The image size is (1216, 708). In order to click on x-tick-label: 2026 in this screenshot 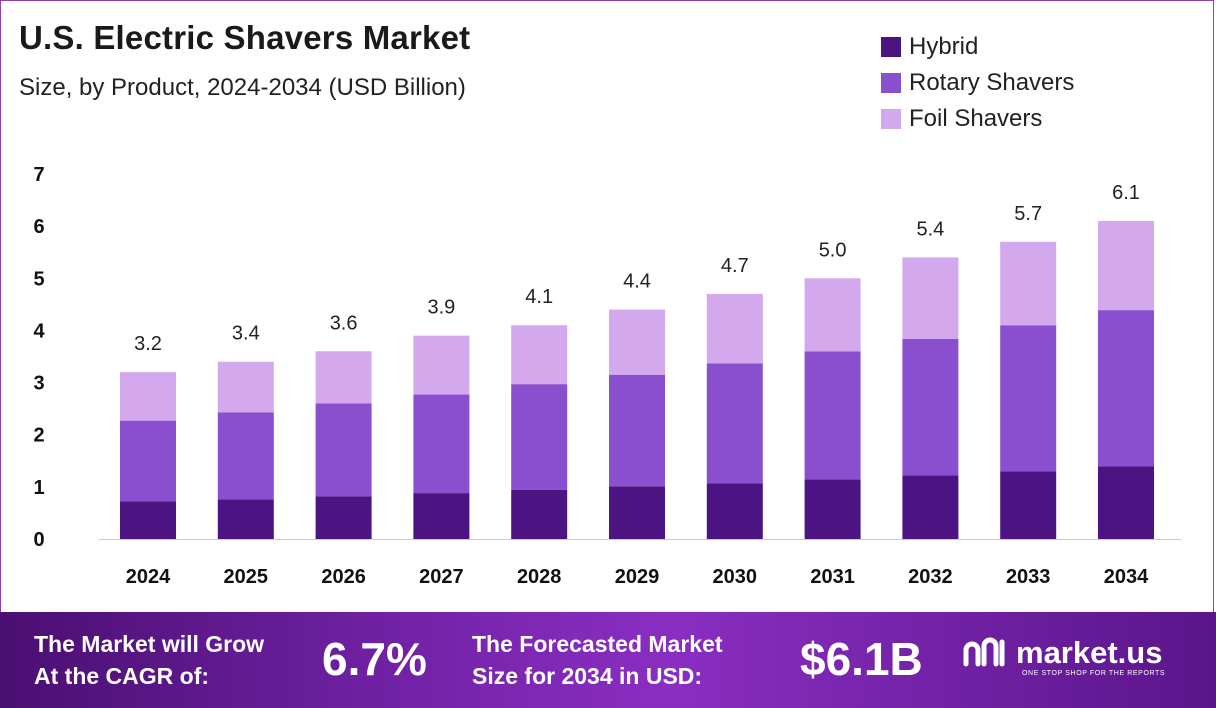, I will do `click(343, 577)`.